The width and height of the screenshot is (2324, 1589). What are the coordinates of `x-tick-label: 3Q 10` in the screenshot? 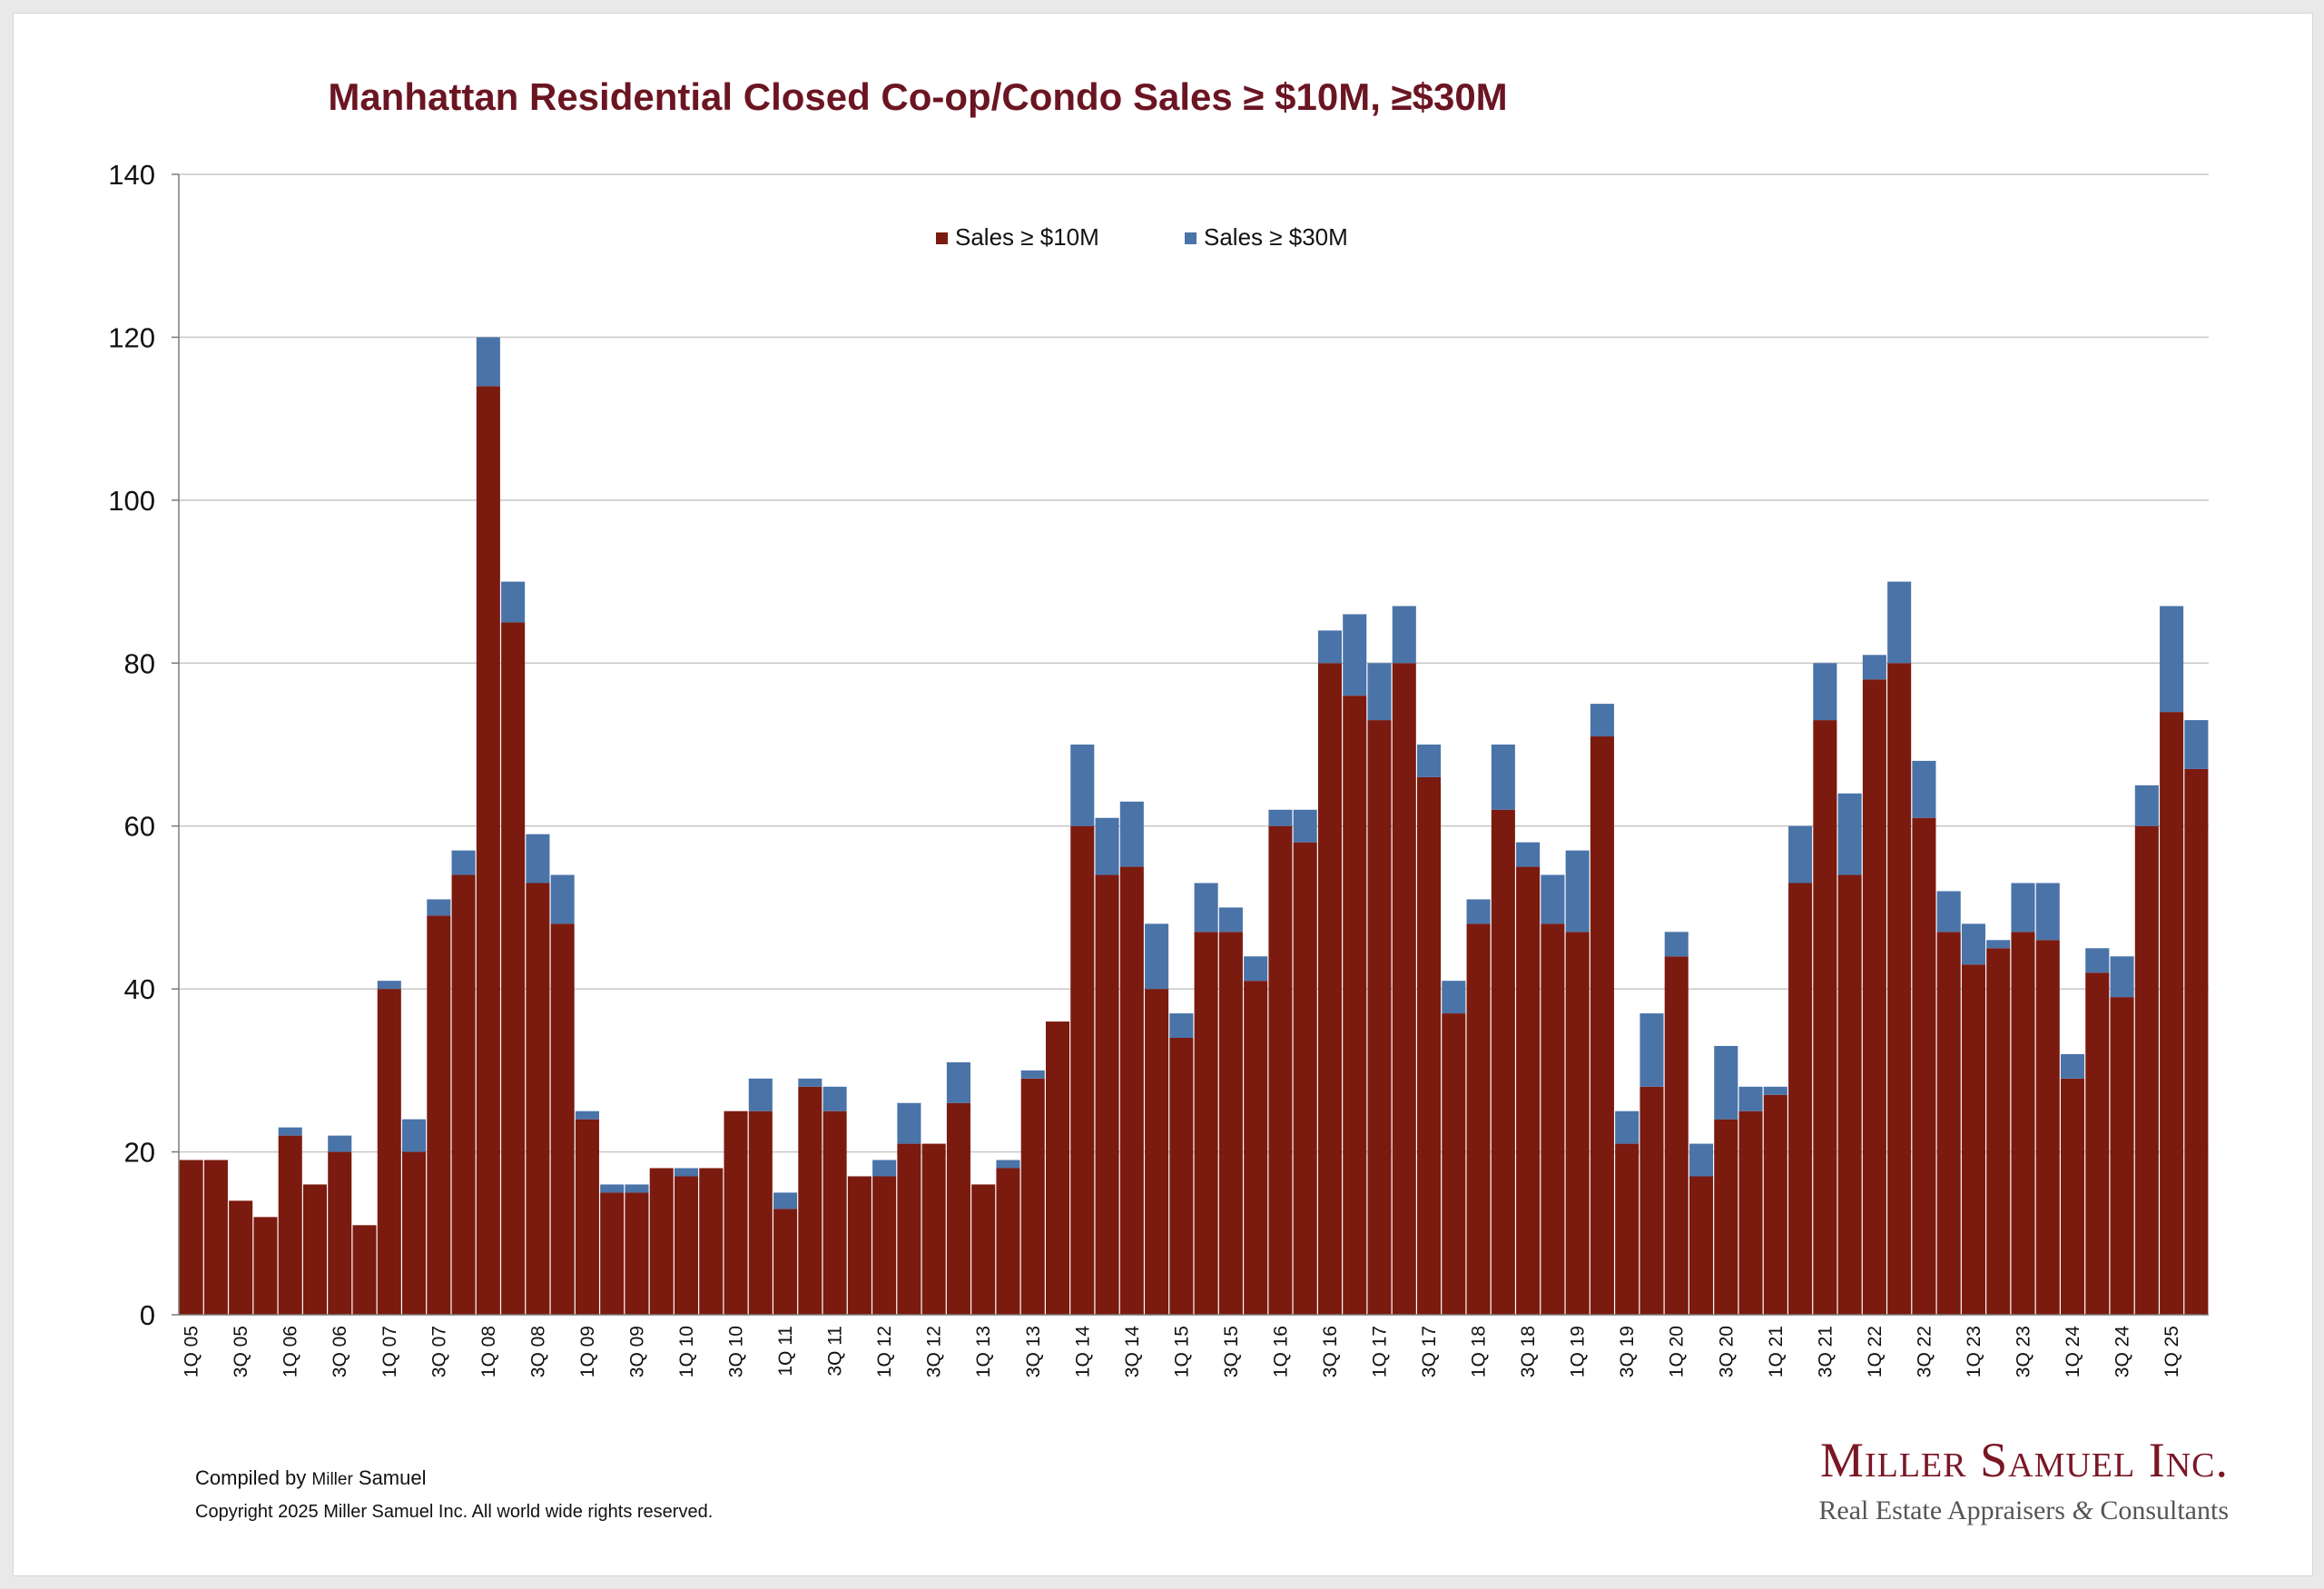 It's located at (736, 1351).